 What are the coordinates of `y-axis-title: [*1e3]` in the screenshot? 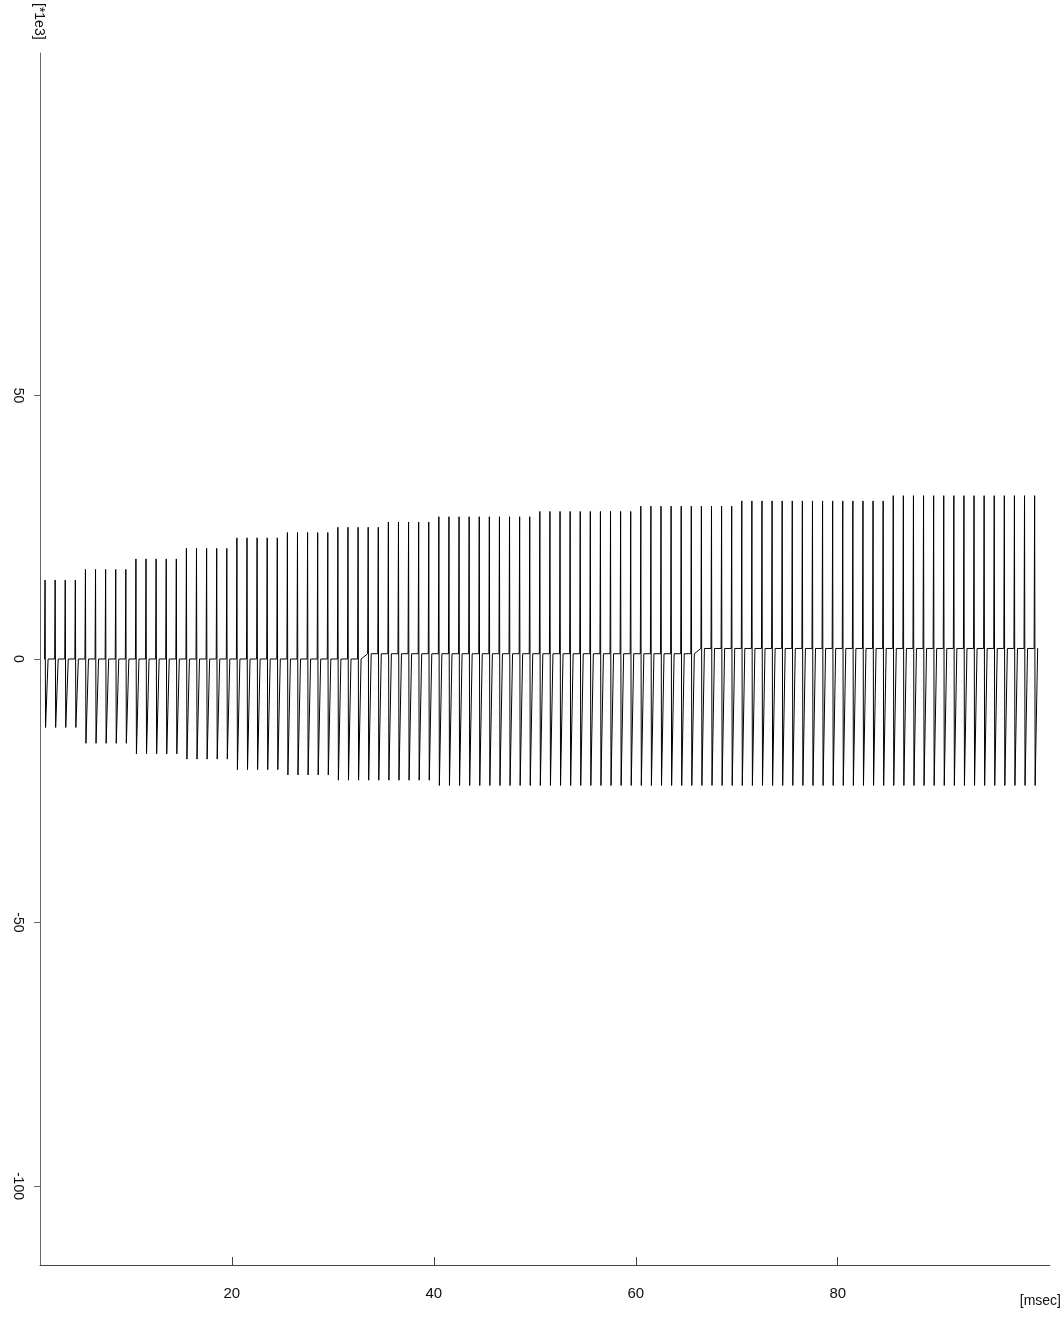 It's located at (40, 21).